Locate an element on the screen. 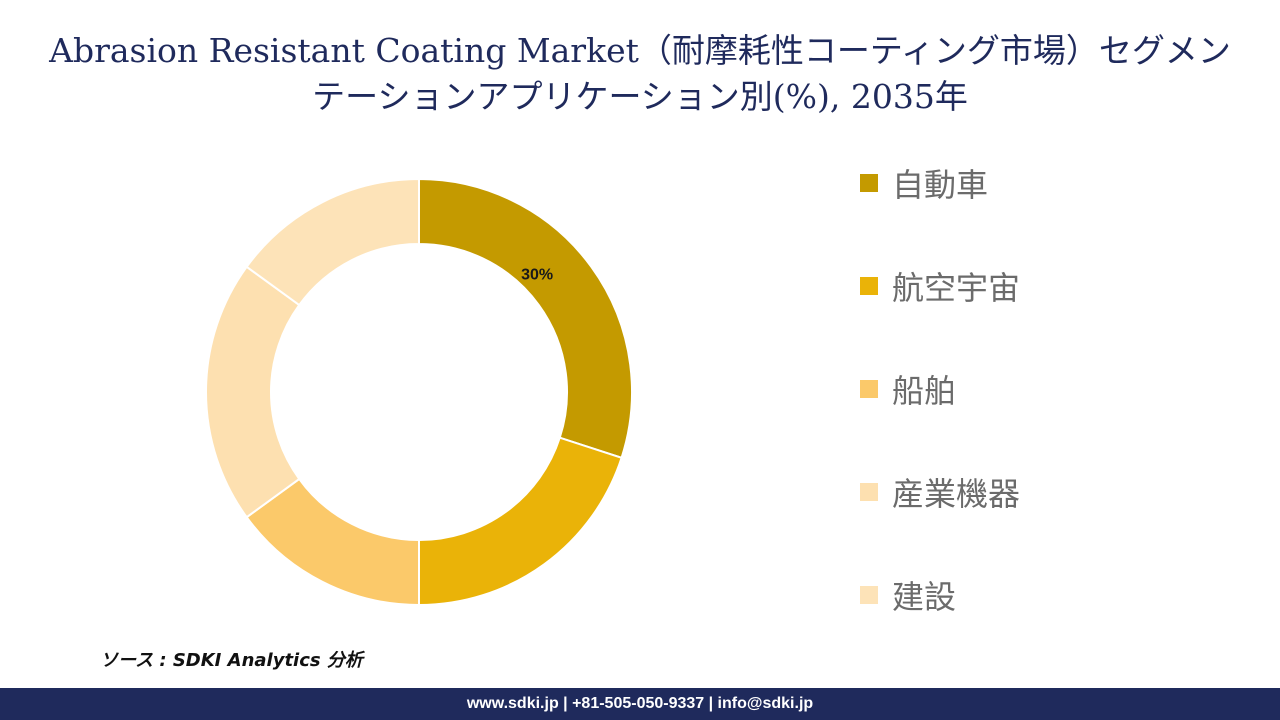 This screenshot has height=720, width=1280. legend-item-2: 航空宇宙 is located at coordinates (940, 286).